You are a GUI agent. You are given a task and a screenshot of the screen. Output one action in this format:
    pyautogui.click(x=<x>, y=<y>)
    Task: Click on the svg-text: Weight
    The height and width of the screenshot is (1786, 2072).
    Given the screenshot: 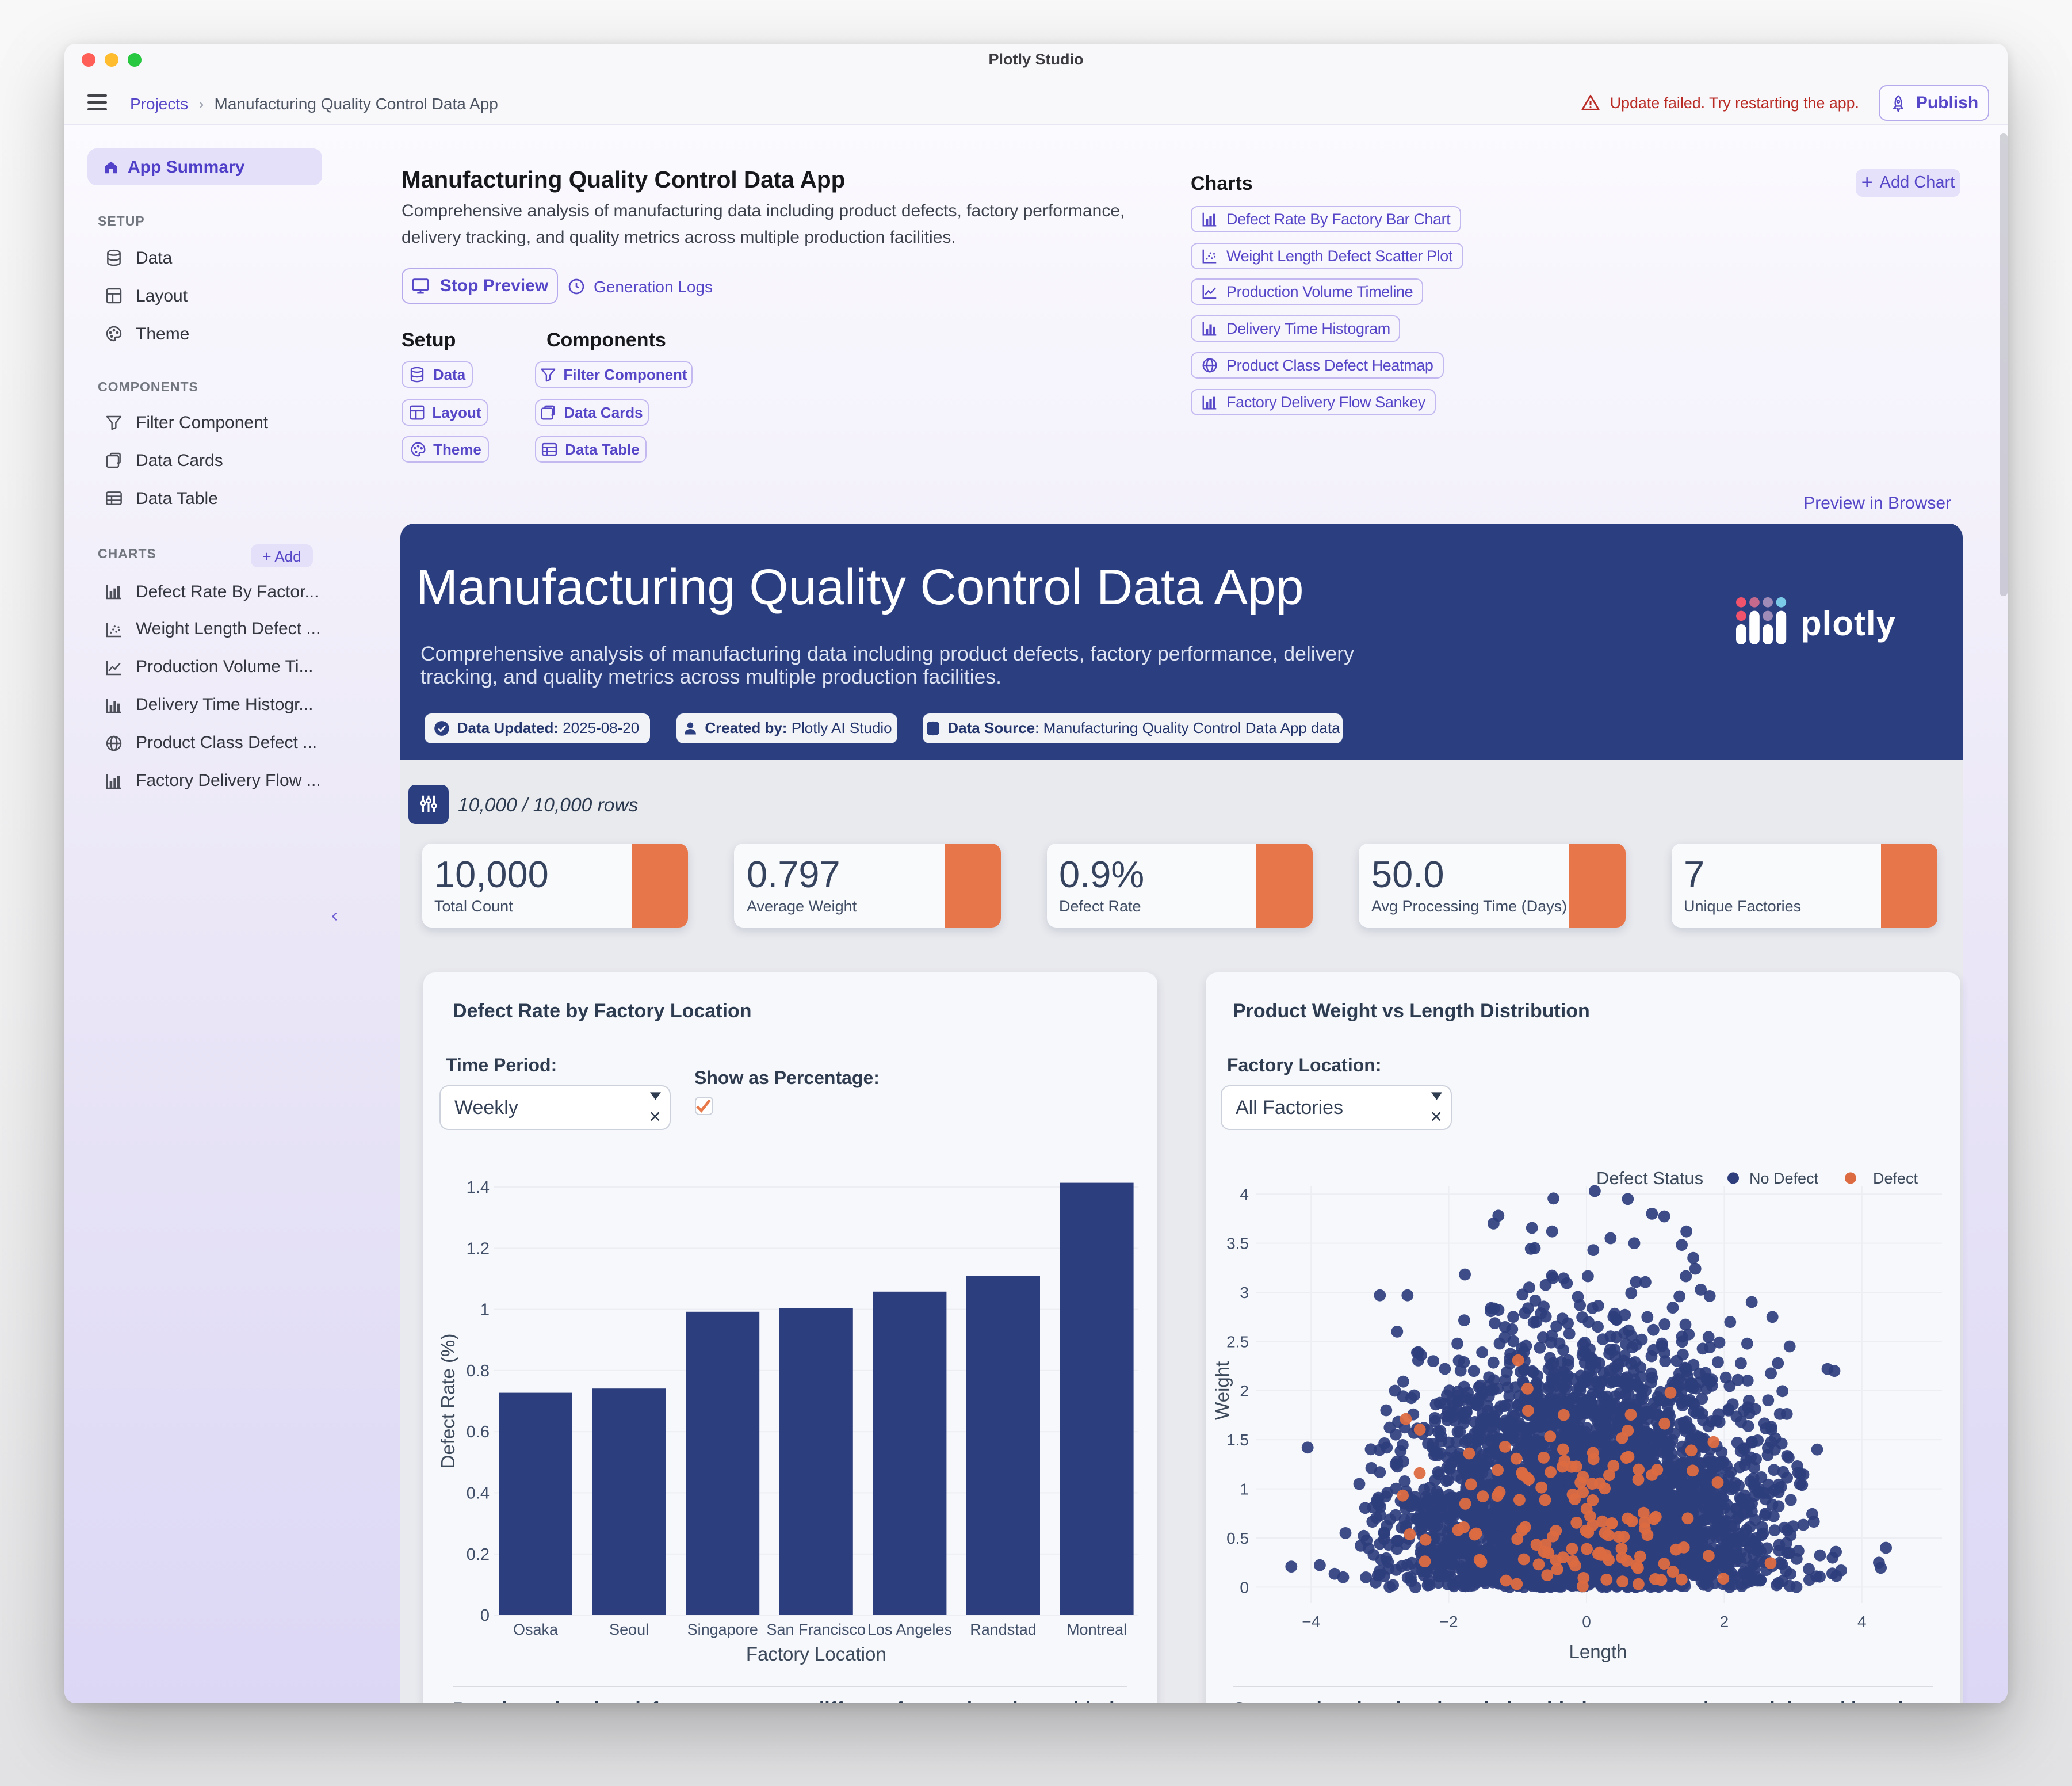 What is the action you would take?
    pyautogui.click(x=1221, y=1390)
    